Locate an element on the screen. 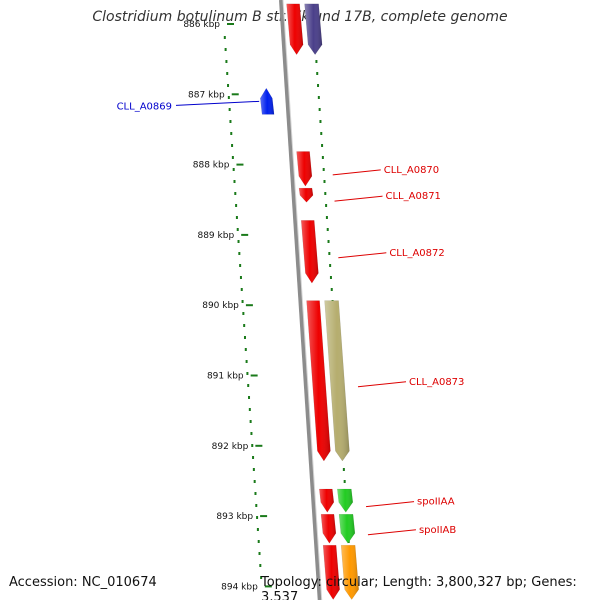 This screenshot has height=600, width=600. kbp-label: 889 kbp is located at coordinates (215, 236).